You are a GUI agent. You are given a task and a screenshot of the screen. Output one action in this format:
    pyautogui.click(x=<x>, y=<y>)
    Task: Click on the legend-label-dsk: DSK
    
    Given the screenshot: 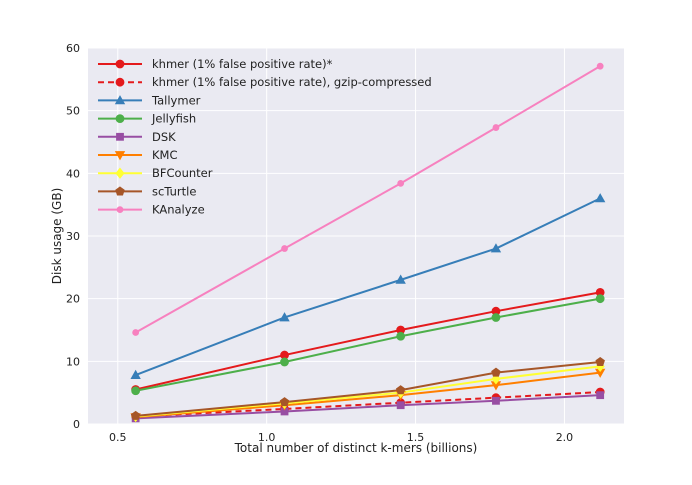 What is the action you would take?
    pyautogui.click(x=164, y=137)
    